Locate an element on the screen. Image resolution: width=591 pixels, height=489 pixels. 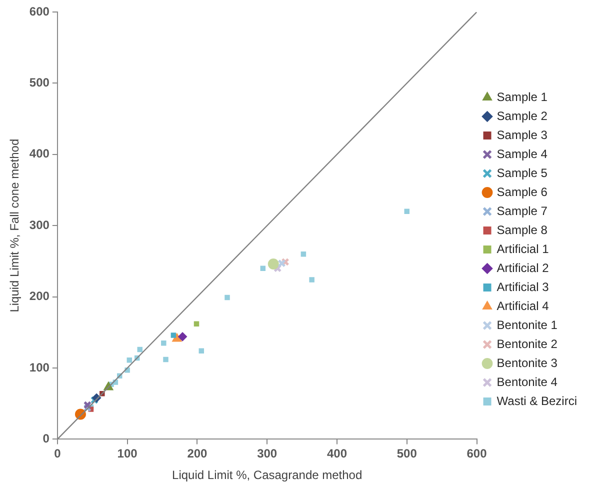
legend-label: Bentonite 1 is located at coordinates (527, 325).